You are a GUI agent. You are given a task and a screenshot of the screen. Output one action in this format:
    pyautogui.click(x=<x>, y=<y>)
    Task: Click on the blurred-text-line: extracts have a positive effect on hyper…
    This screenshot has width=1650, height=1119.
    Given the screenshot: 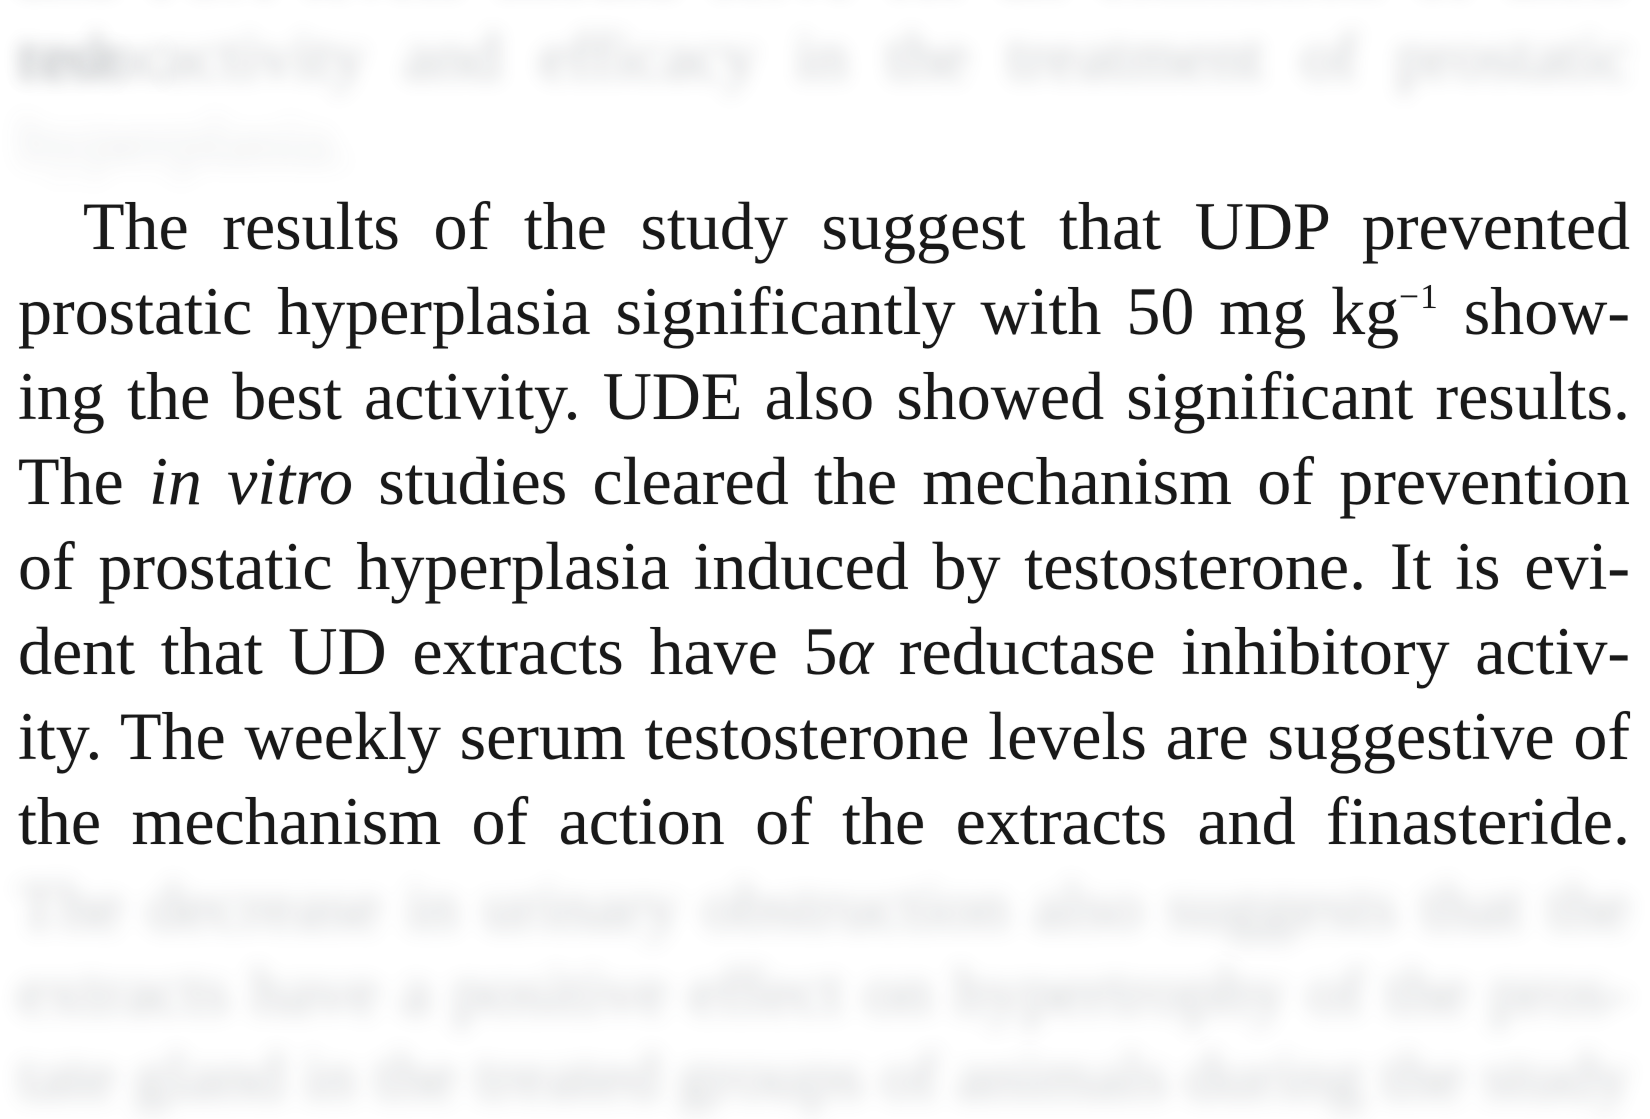 What is the action you would take?
    pyautogui.click(x=824, y=991)
    